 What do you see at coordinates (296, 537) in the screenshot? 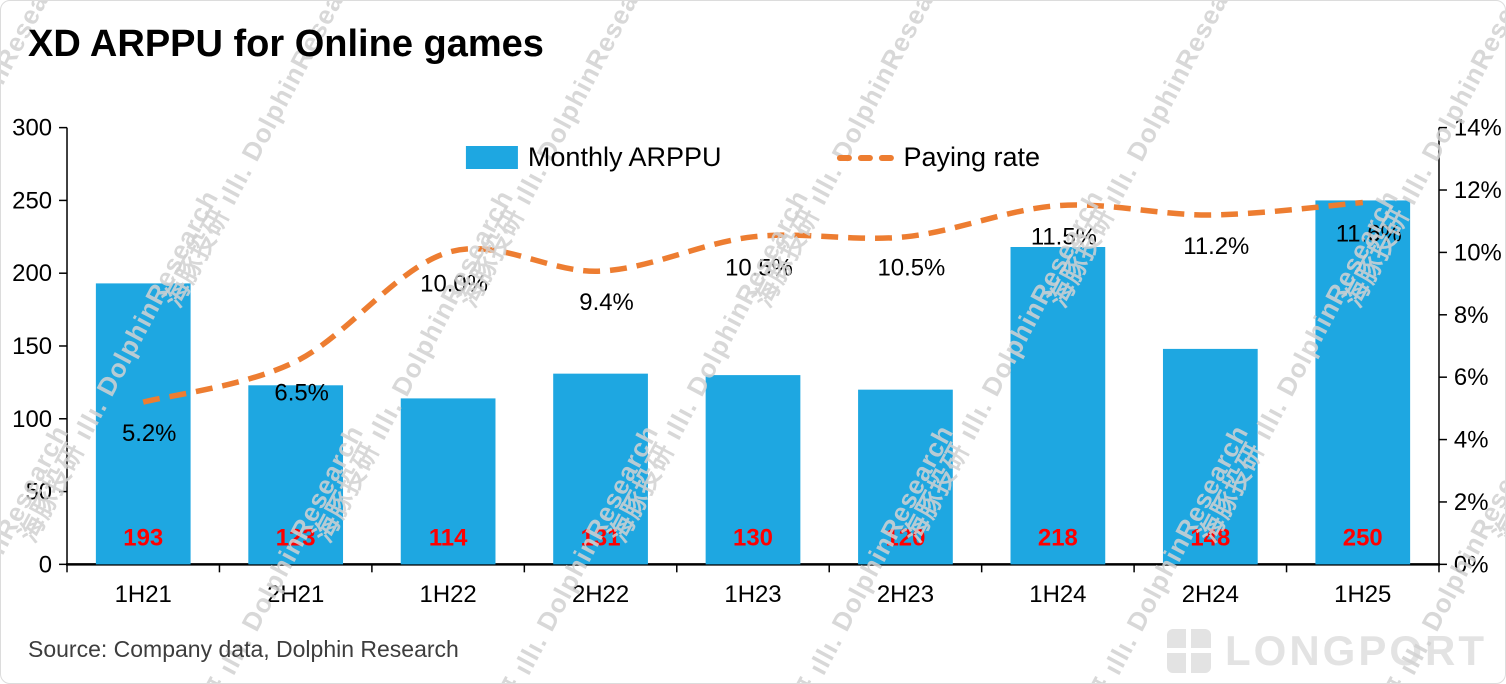
I see `svg-text: 123` at bounding box center [296, 537].